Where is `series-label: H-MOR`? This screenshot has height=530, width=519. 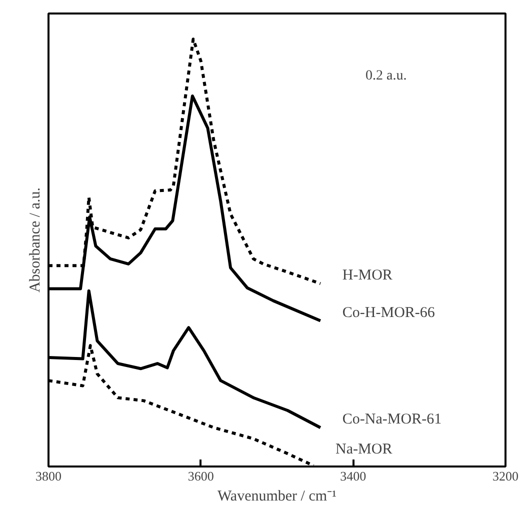
series-label: H-MOR is located at coordinates (367, 276).